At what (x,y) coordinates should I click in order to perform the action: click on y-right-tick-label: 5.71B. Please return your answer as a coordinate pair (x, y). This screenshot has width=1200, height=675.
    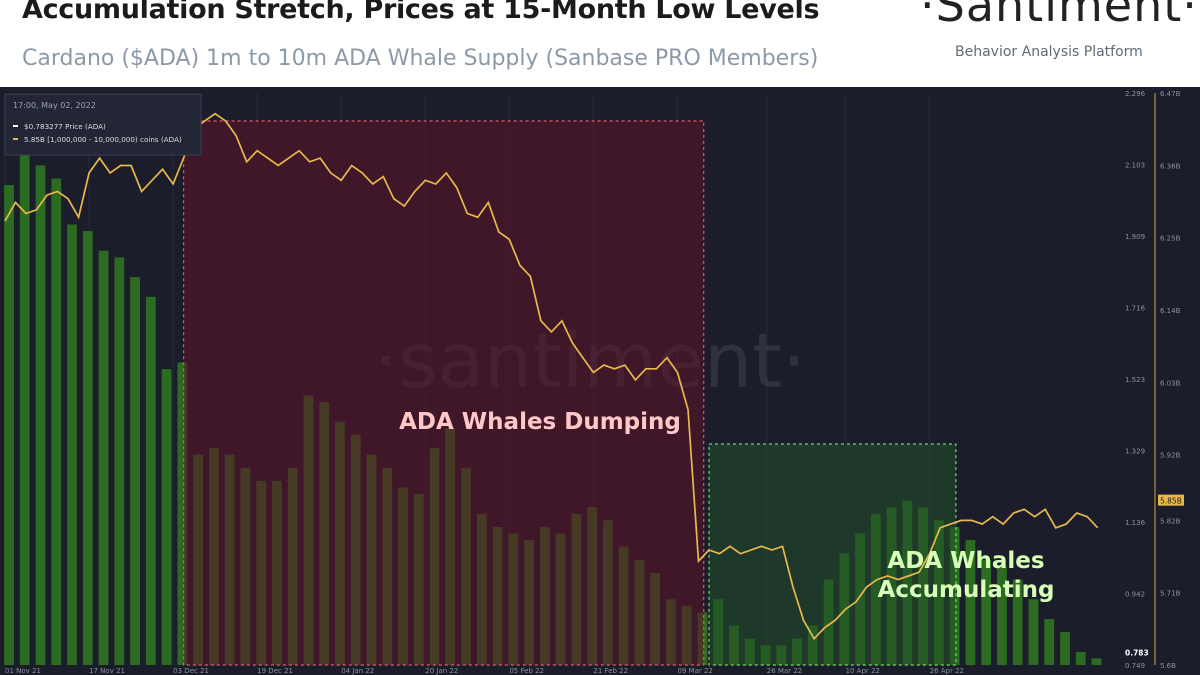
    Looking at the image, I should click on (1170, 594).